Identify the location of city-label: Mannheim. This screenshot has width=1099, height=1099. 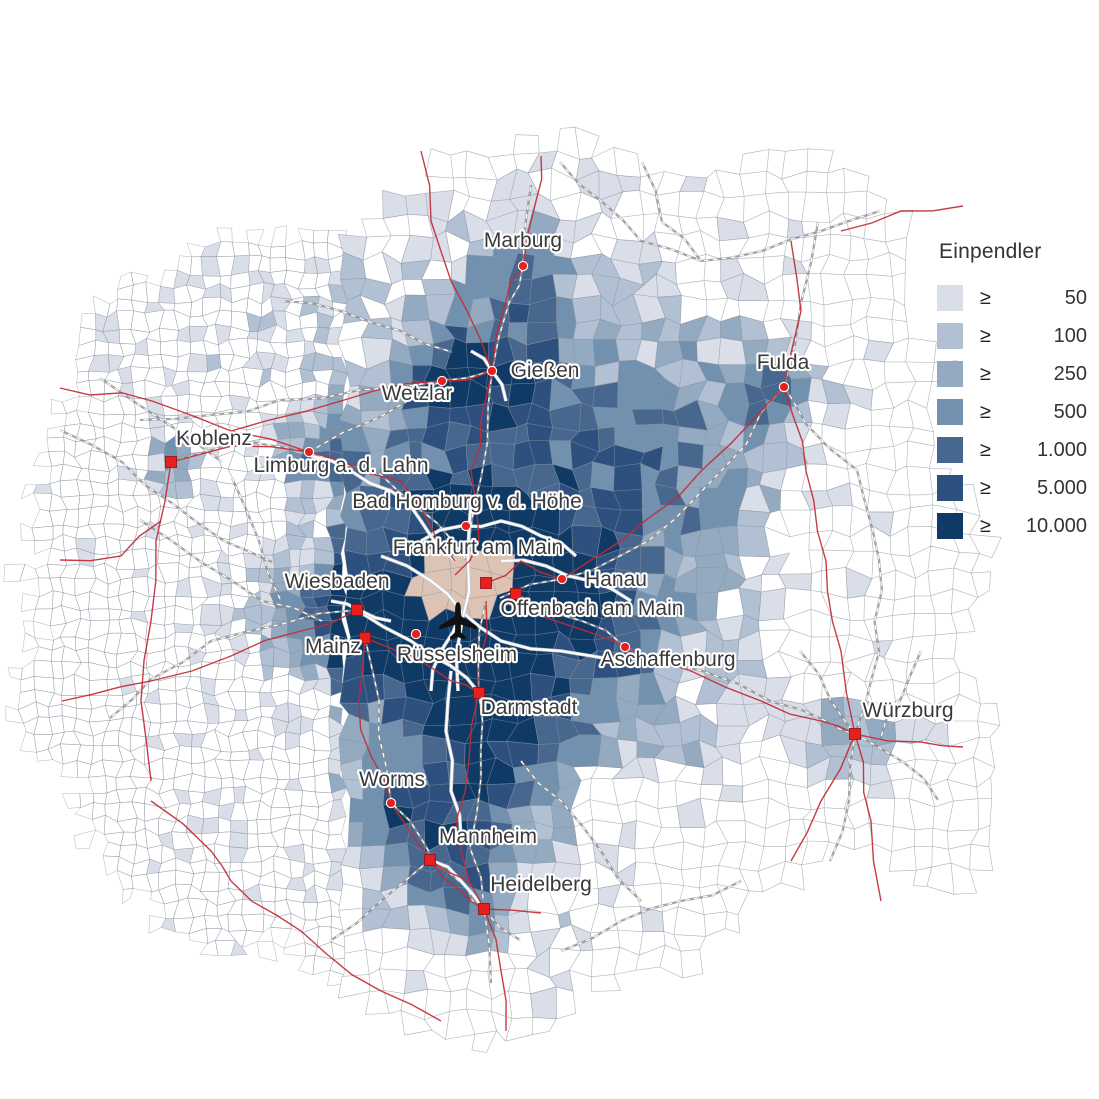
(488, 836).